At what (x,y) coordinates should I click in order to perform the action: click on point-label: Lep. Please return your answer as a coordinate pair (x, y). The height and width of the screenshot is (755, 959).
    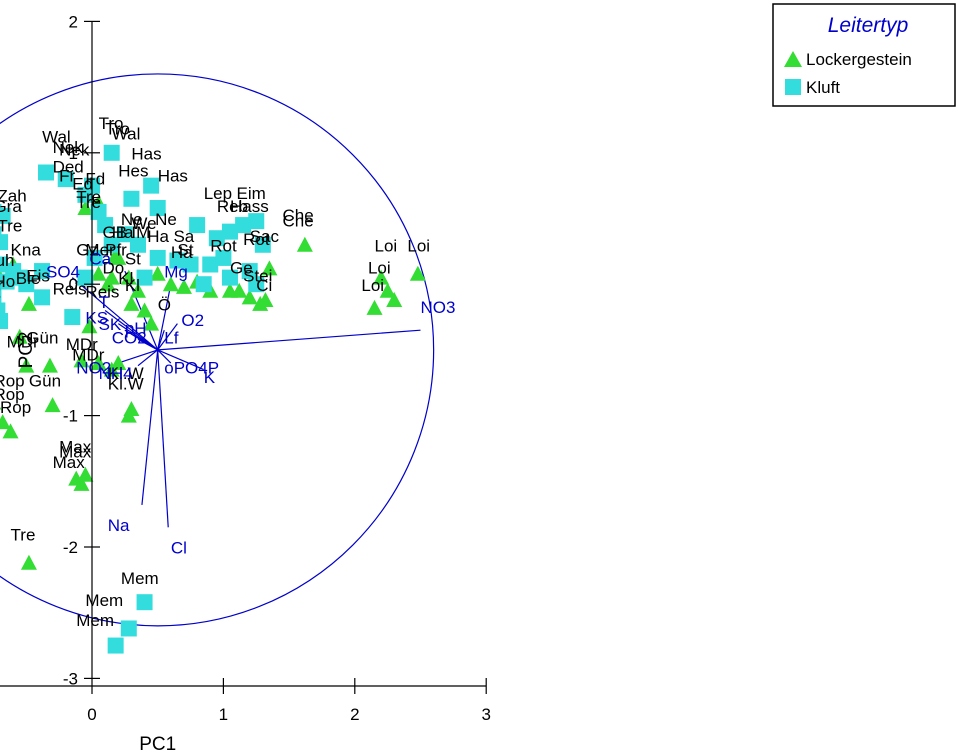
    Looking at the image, I should click on (218, 193).